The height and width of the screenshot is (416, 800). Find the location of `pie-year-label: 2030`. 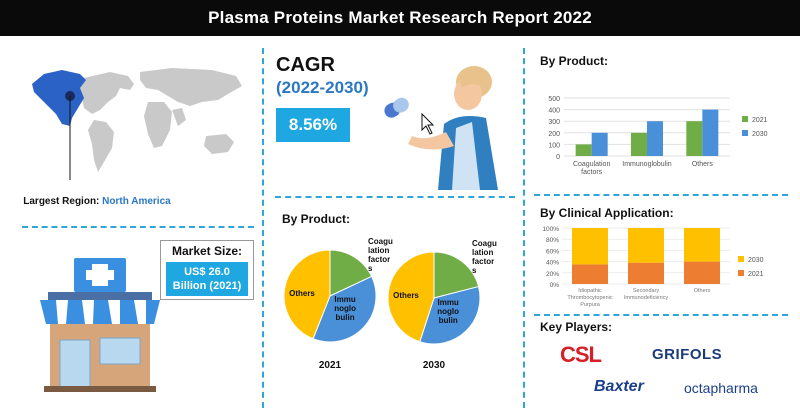

pie-year-label: 2030 is located at coordinates (434, 365).